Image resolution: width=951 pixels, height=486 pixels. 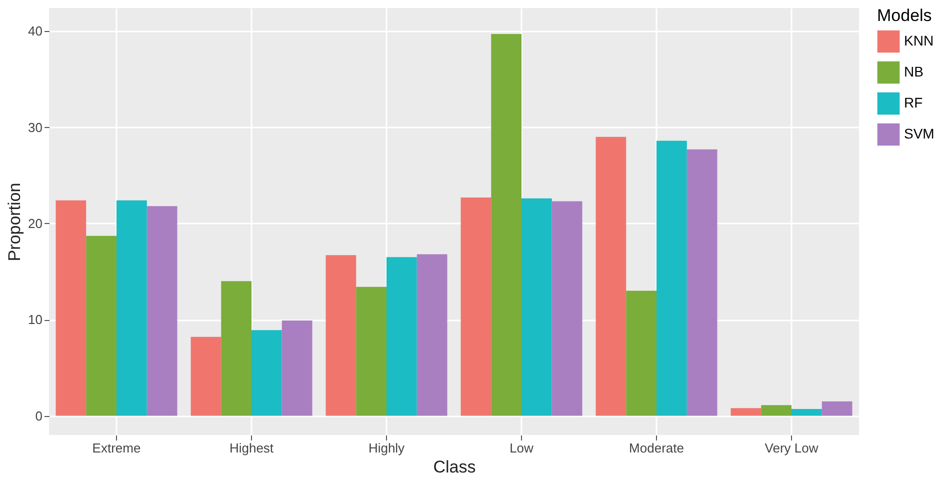 I want to click on legend-label: SVM, so click(x=919, y=134).